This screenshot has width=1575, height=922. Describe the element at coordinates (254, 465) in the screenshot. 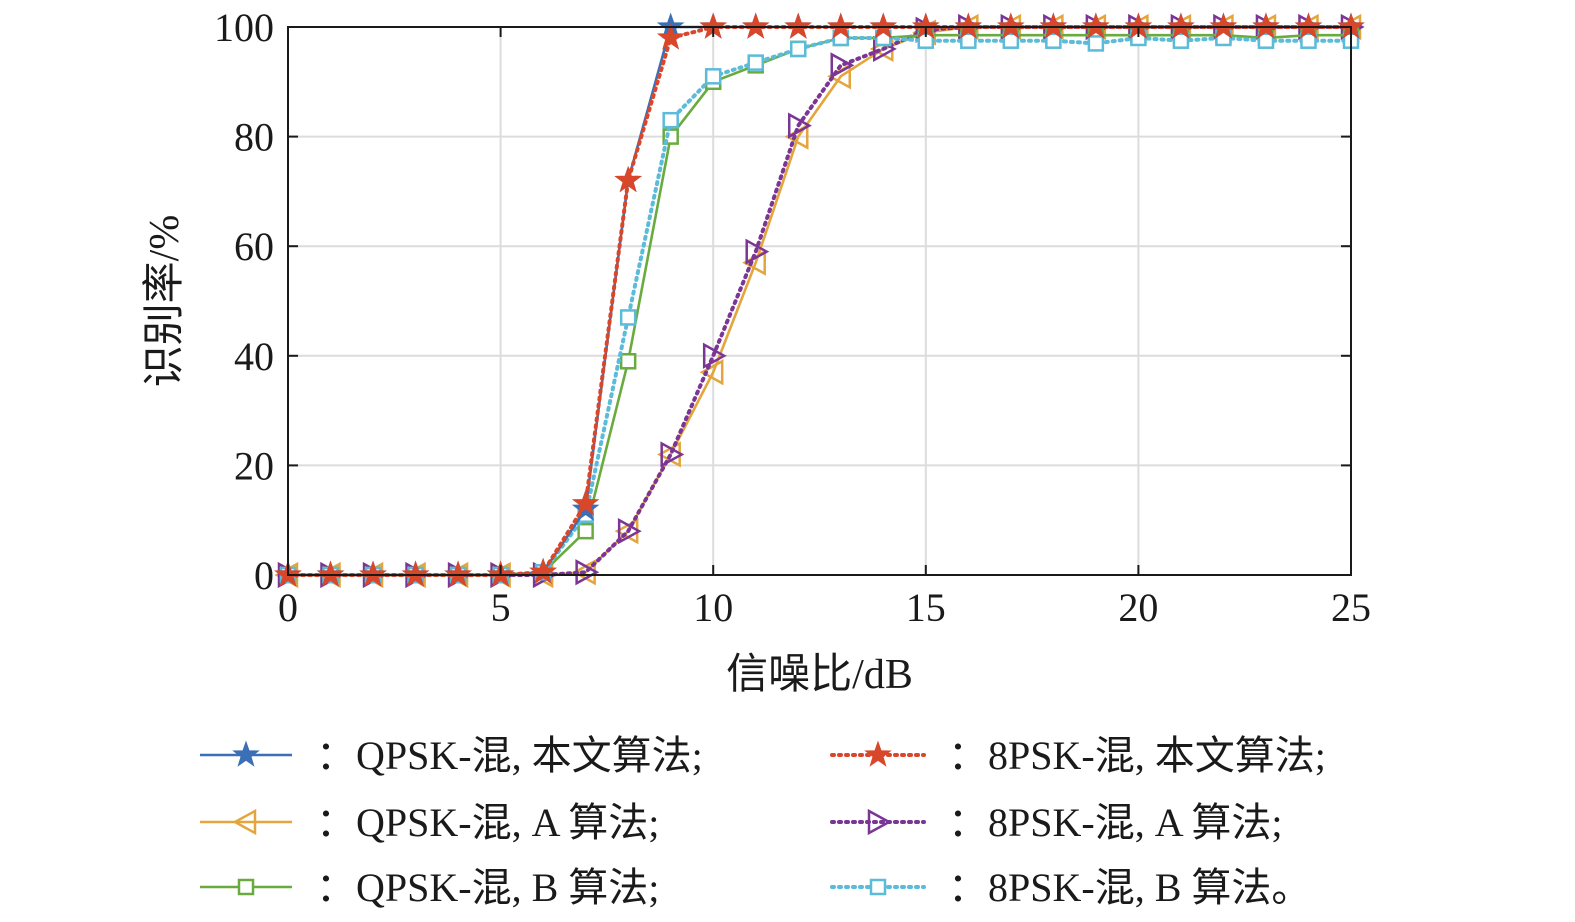

I see `y-tick-label: 20` at that location.